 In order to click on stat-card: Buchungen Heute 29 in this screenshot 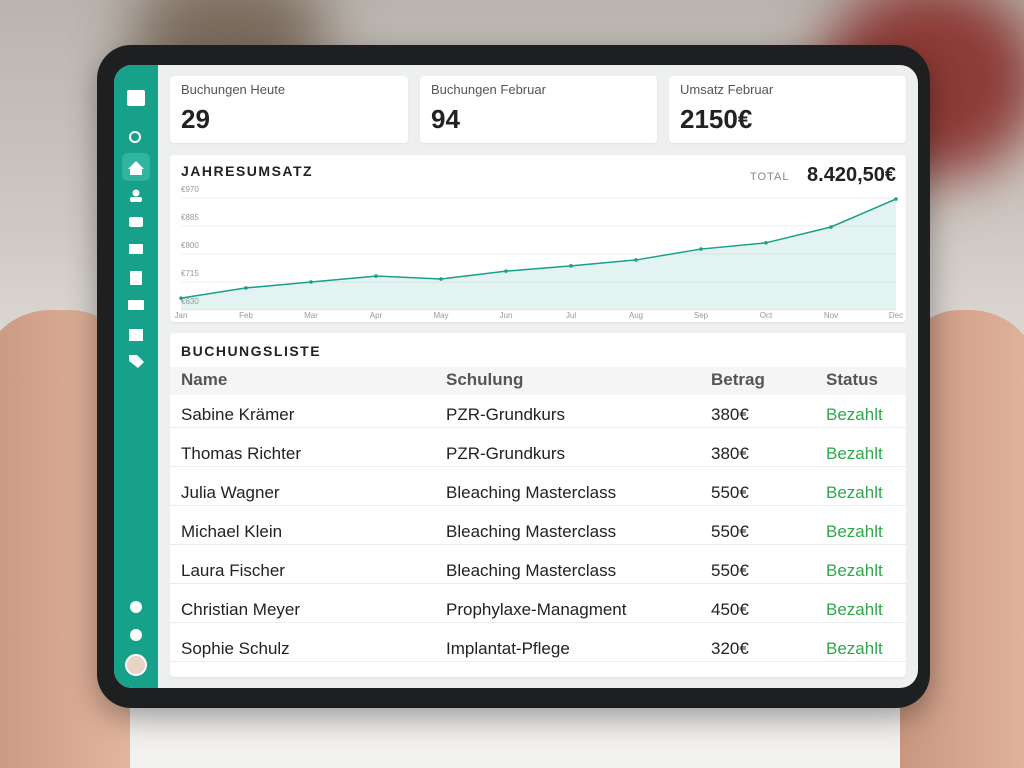, I will do `click(289, 109)`.